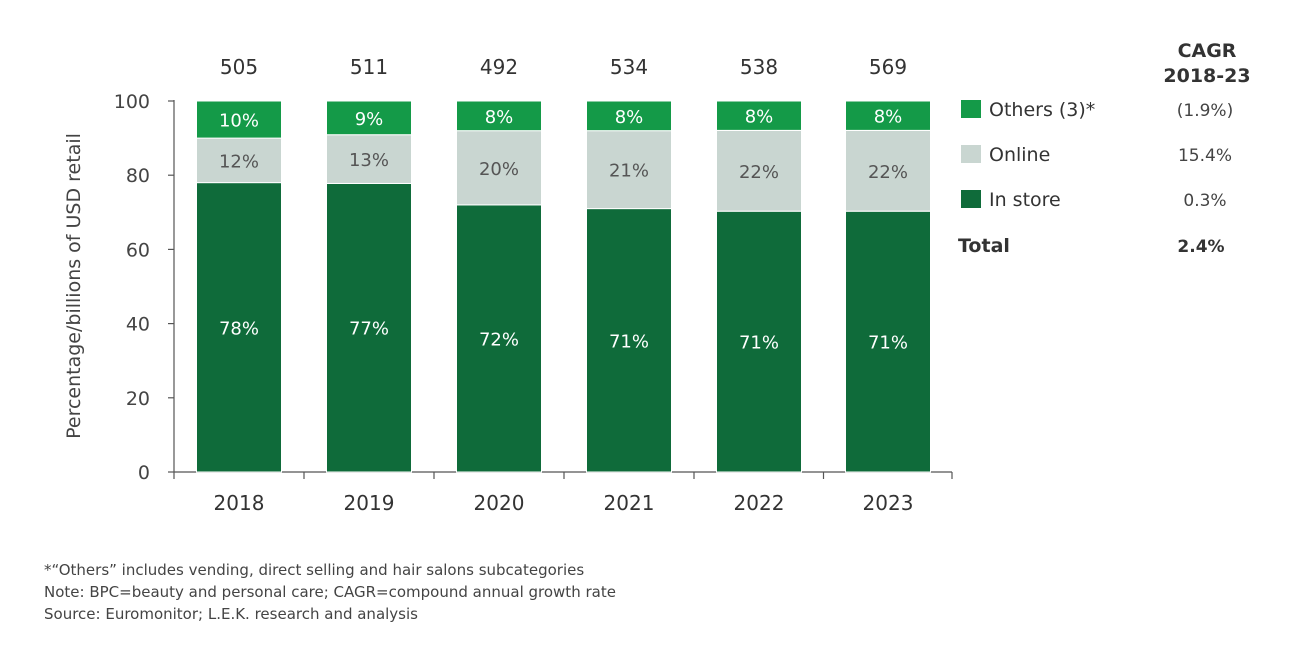 The height and width of the screenshot is (650, 1300). I want to click on bar-total-2019: 511, so click(369, 67).